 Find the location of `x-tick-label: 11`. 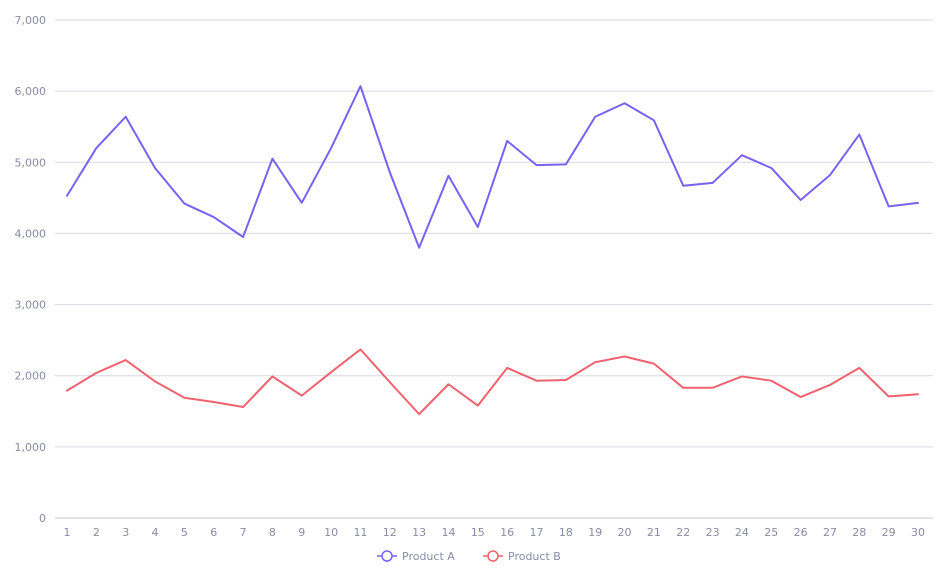

x-tick-label: 11 is located at coordinates (360, 532).